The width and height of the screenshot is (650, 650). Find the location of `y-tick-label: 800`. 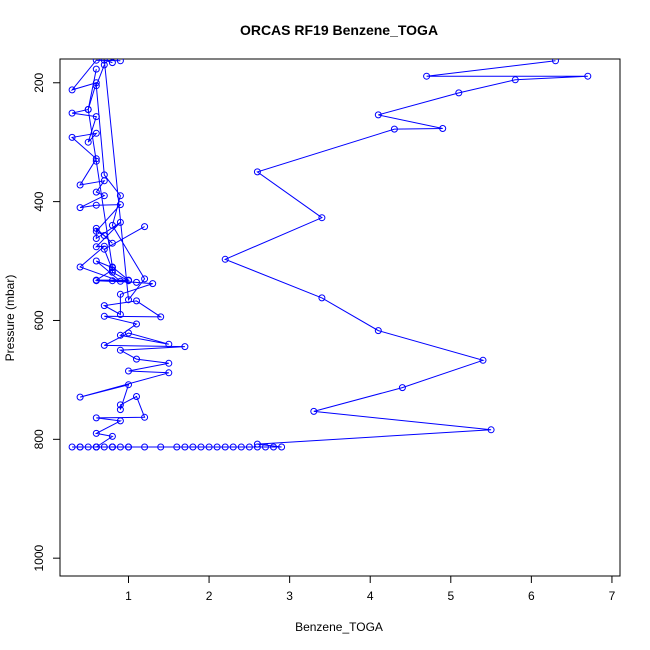

y-tick-label: 800 is located at coordinates (39, 439).